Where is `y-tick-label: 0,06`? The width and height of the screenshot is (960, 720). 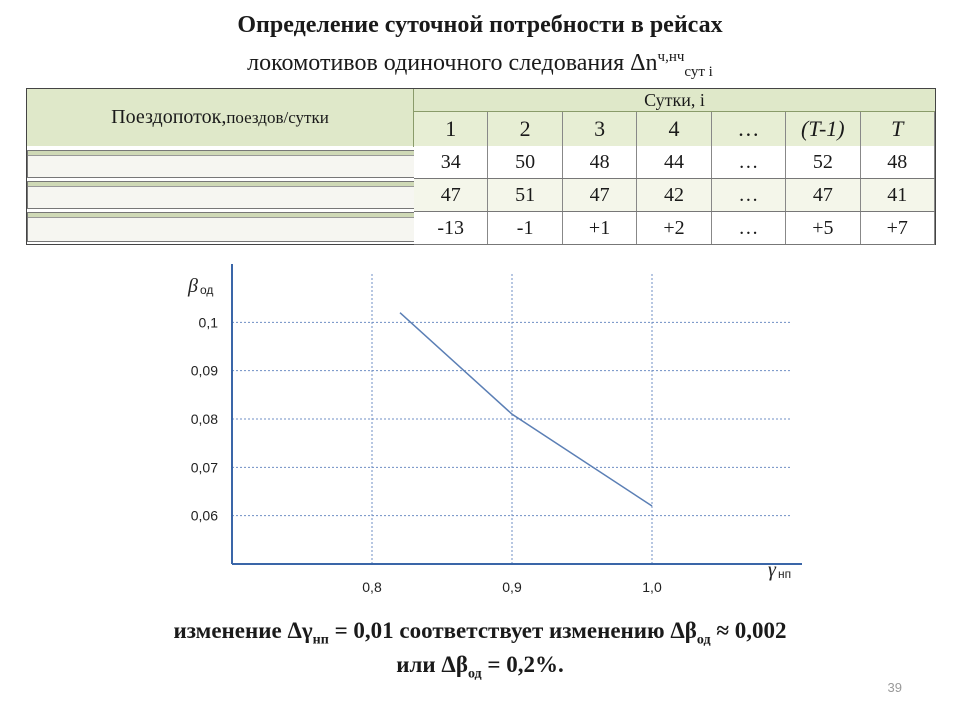
y-tick-label: 0,06 is located at coordinates (204, 516).